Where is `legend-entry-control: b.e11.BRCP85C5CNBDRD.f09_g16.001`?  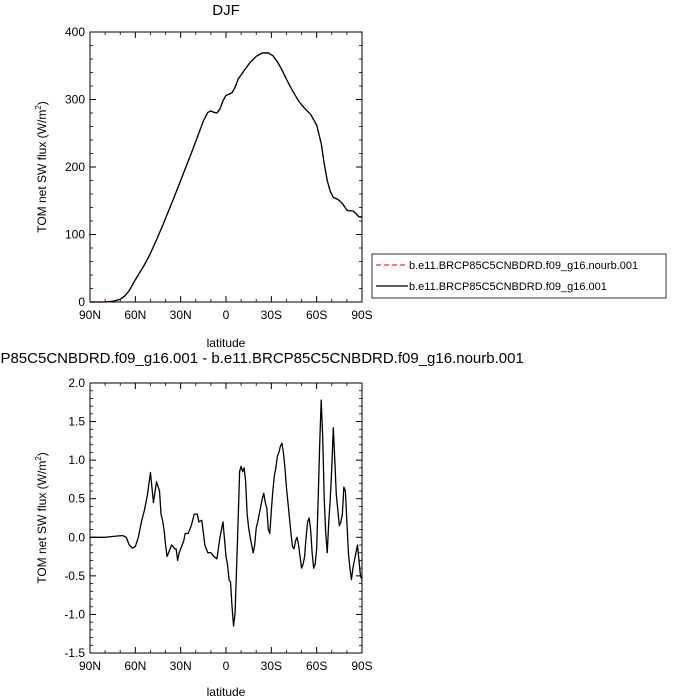
legend-entry-control: b.e11.BRCP85C5CNBDRD.f09_g16.001 is located at coordinates (508, 287).